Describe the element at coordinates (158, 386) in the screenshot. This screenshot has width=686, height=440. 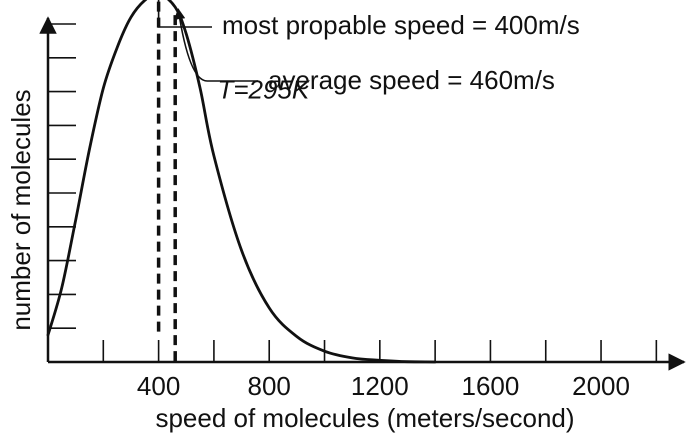
I see `x-tick-label-400: 400` at that location.